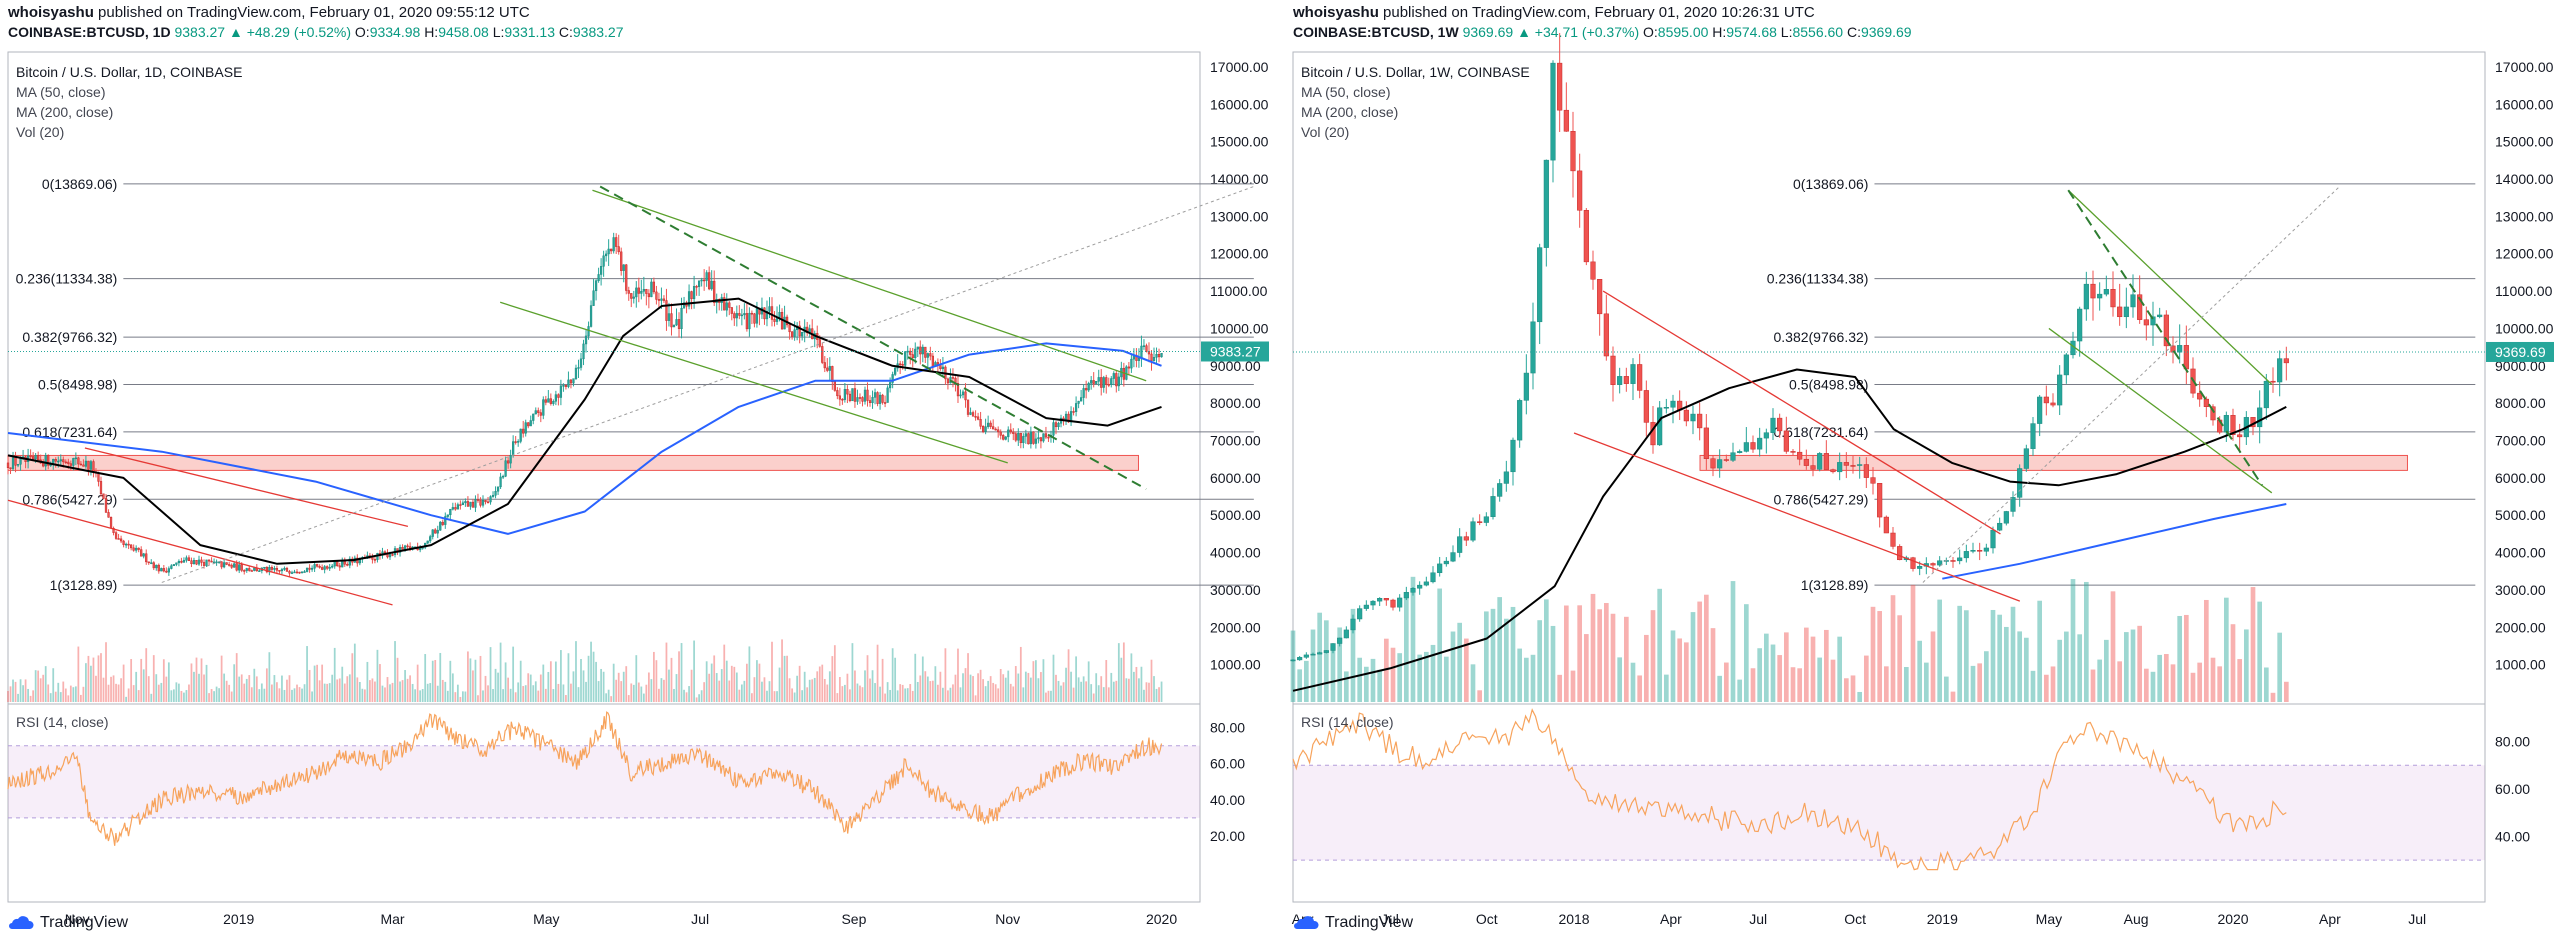 This screenshot has width=2560, height=946. I want to click on brand-label: TradingView, so click(1369, 922).